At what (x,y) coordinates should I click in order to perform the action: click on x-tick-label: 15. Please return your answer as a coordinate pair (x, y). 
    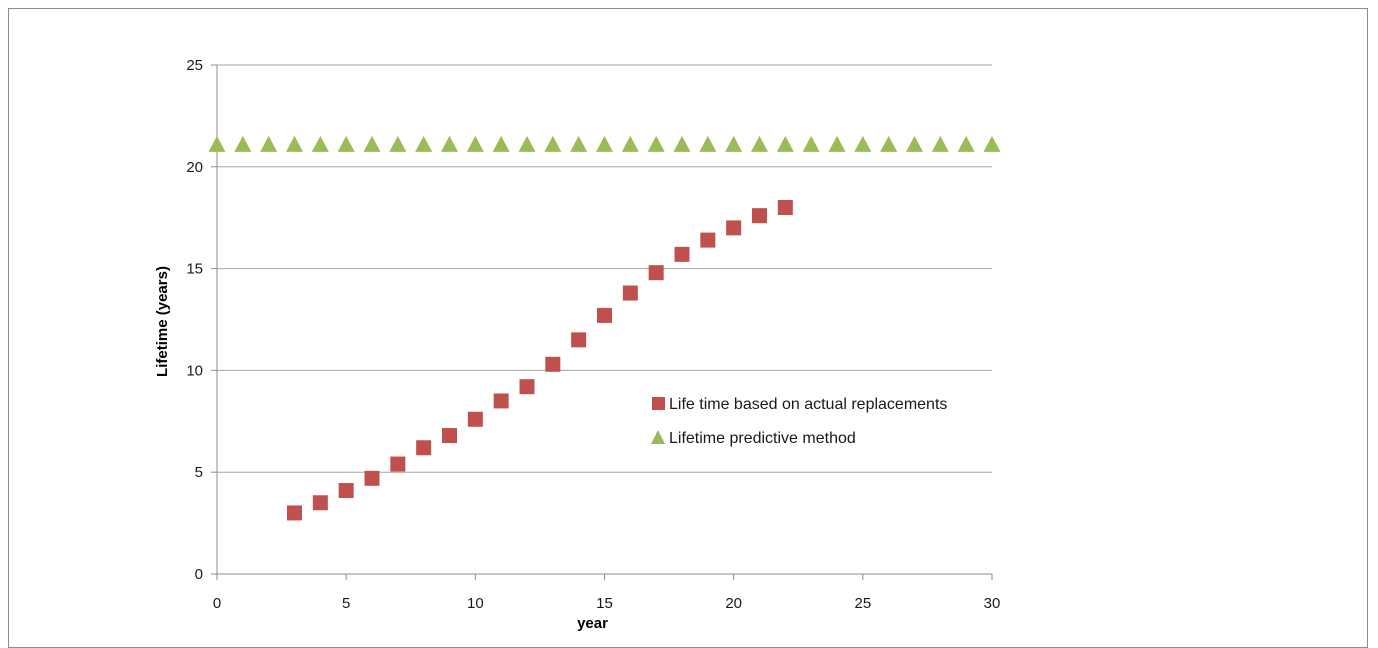
    Looking at the image, I should click on (604, 603).